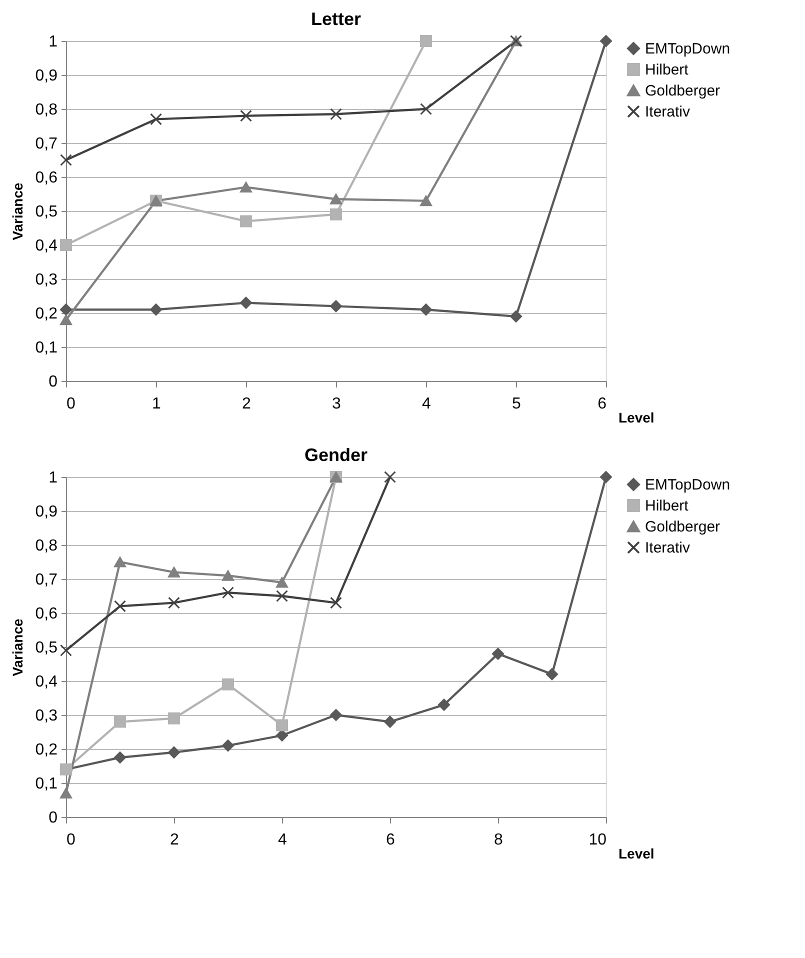 The width and height of the screenshot is (805, 958). Describe the element at coordinates (337, 404) in the screenshot. I see `x-tick-label: 3` at that location.